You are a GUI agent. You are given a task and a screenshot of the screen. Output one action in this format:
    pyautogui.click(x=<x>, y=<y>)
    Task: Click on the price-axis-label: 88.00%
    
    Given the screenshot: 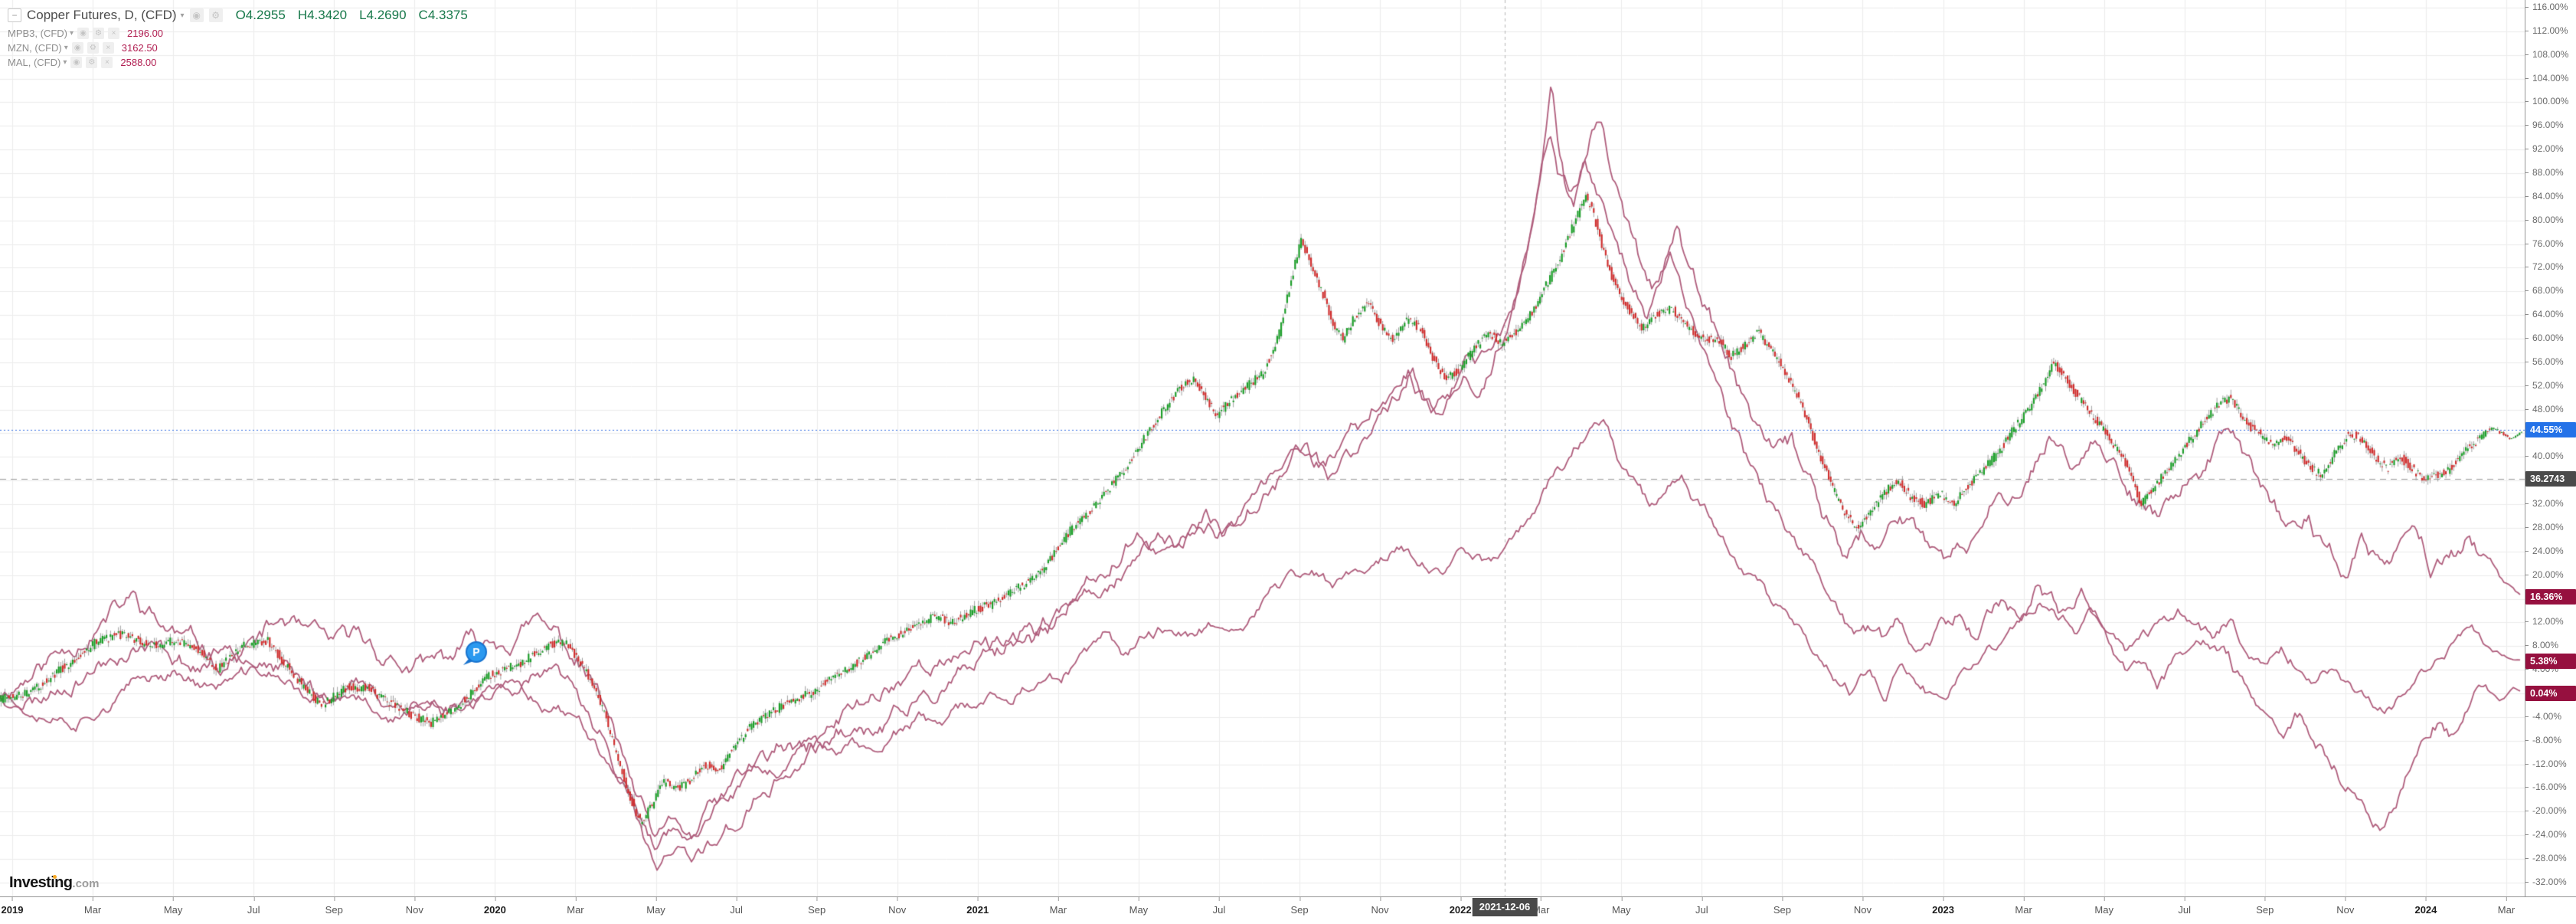 What is the action you would take?
    pyautogui.click(x=2544, y=172)
    